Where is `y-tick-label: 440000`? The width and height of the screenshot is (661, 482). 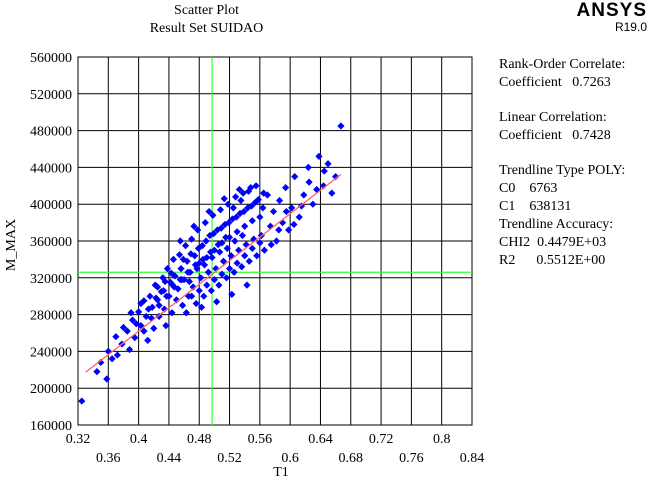 y-tick-label: 440000 is located at coordinates (51, 168).